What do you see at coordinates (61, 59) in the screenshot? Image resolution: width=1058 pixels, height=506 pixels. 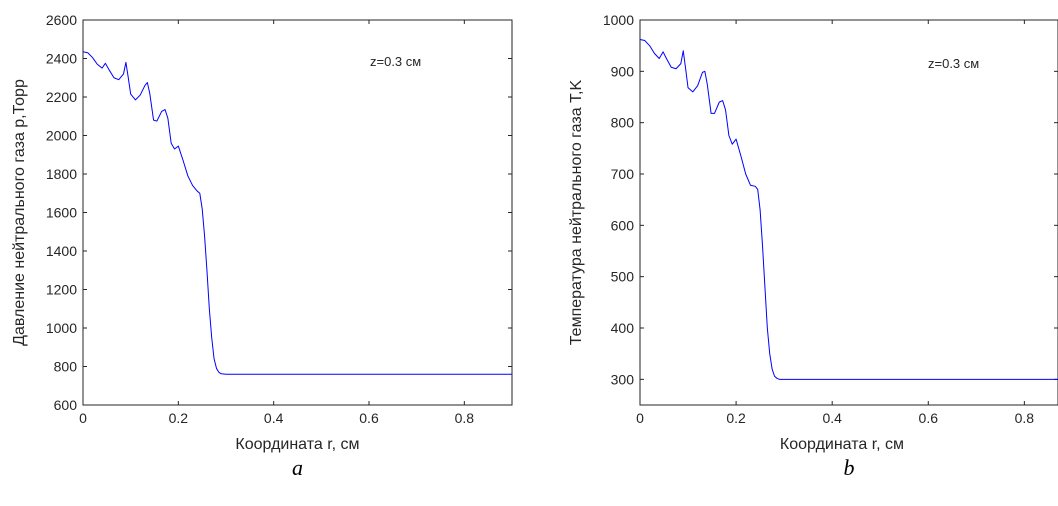 I see `y-tick-label: 2400` at bounding box center [61, 59].